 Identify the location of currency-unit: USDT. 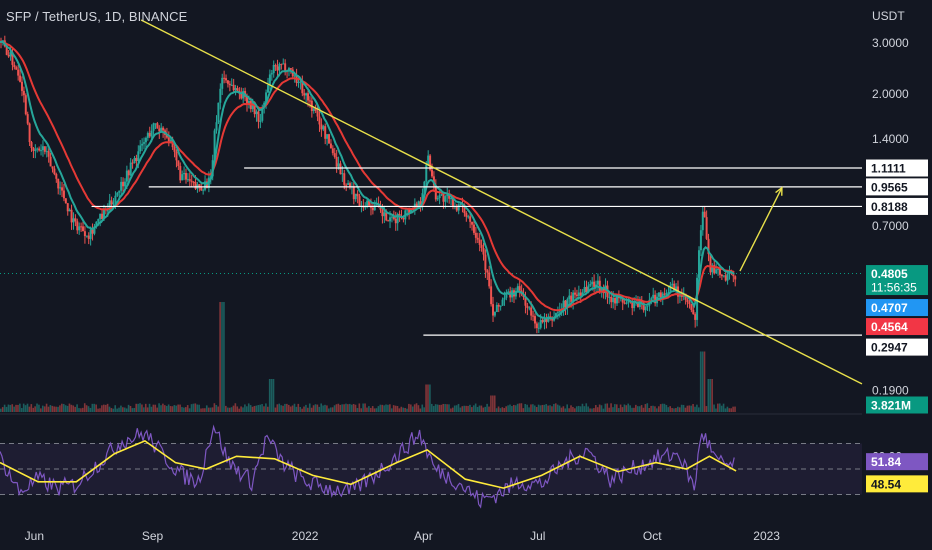
(888, 16).